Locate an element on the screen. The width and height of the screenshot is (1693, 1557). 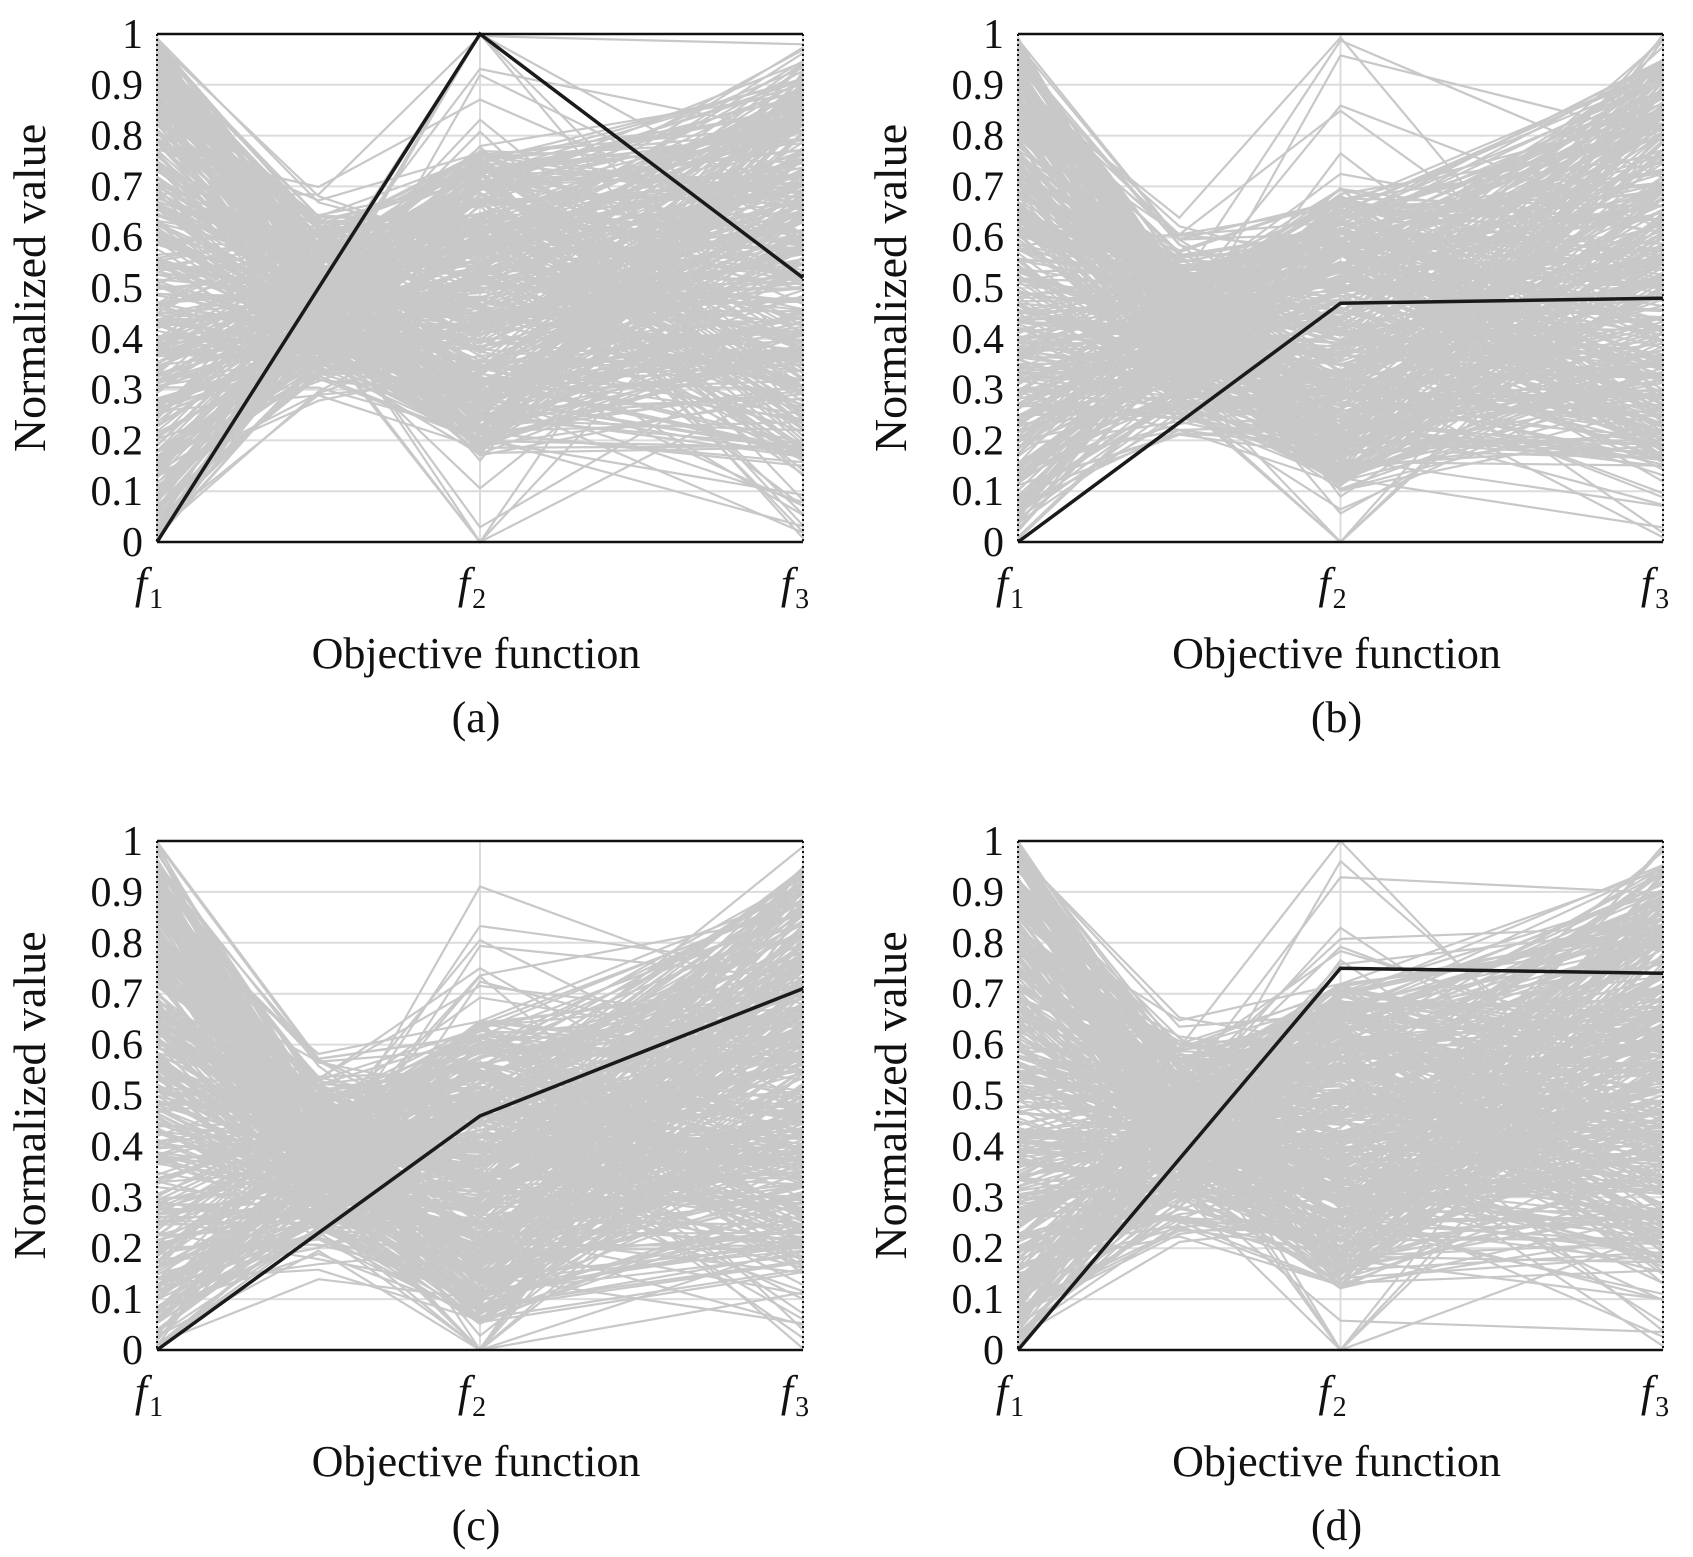
panel-label: (b) is located at coordinates (1336, 717).